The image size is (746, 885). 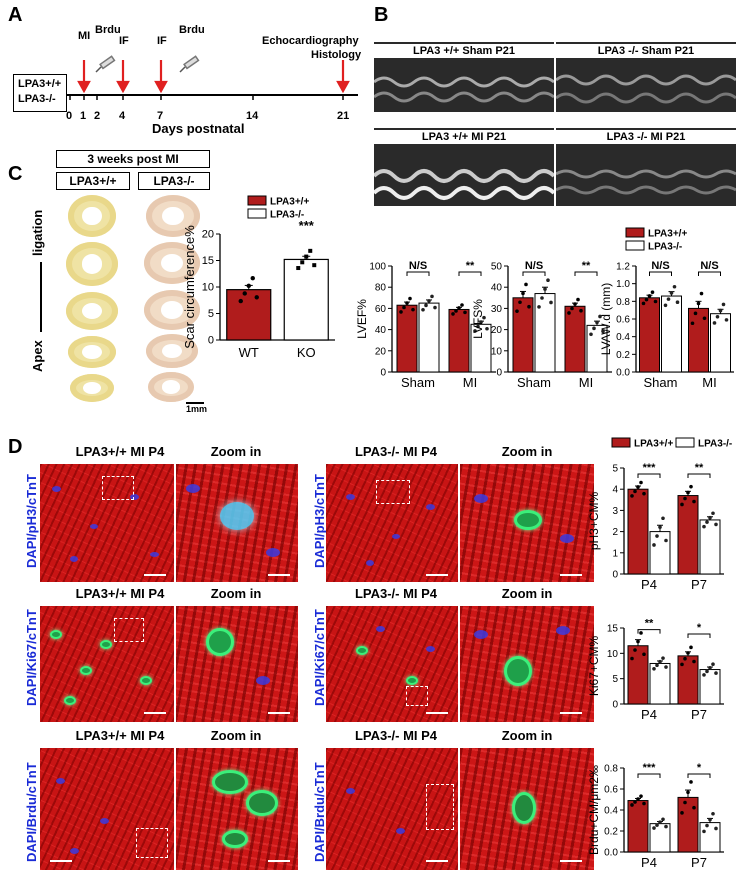 I want to click on y-tick-label: 10, so click(x=613, y=654).